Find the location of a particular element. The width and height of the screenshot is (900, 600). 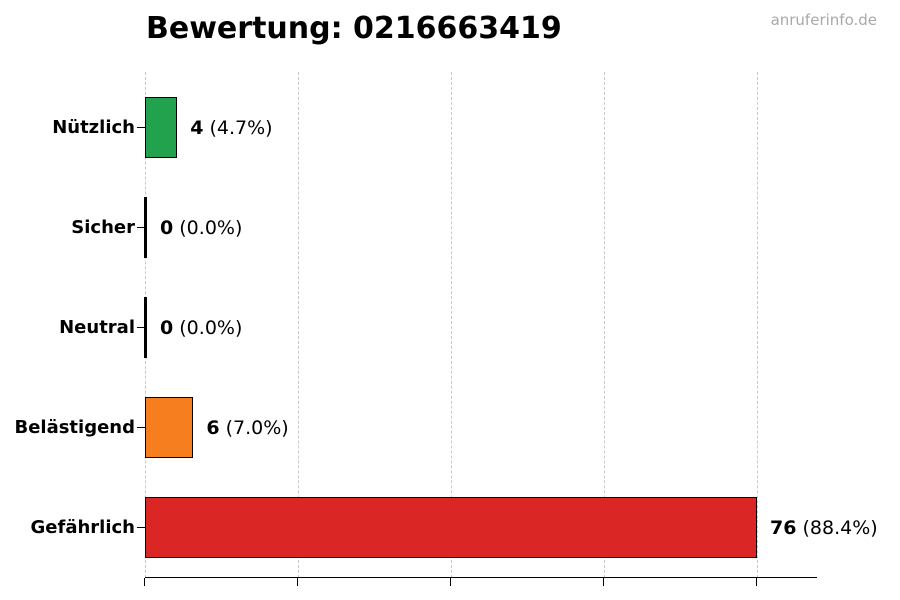

category-label: Neutral is located at coordinates (97, 327).